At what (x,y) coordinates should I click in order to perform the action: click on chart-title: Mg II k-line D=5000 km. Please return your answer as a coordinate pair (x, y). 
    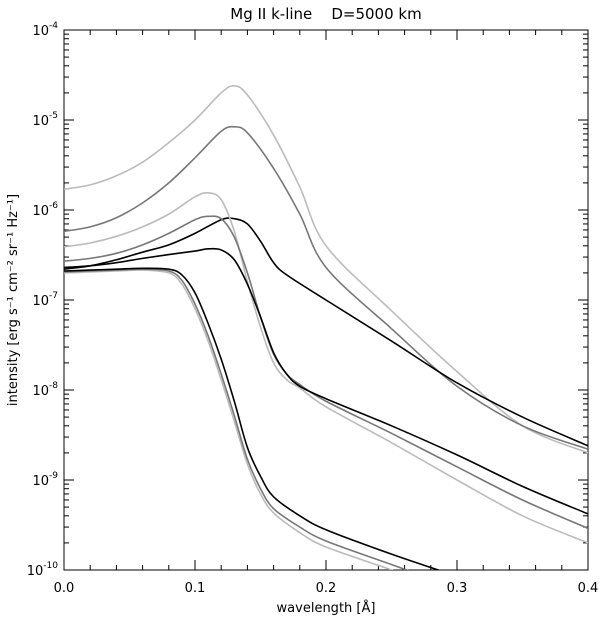
    Looking at the image, I should click on (325, 14).